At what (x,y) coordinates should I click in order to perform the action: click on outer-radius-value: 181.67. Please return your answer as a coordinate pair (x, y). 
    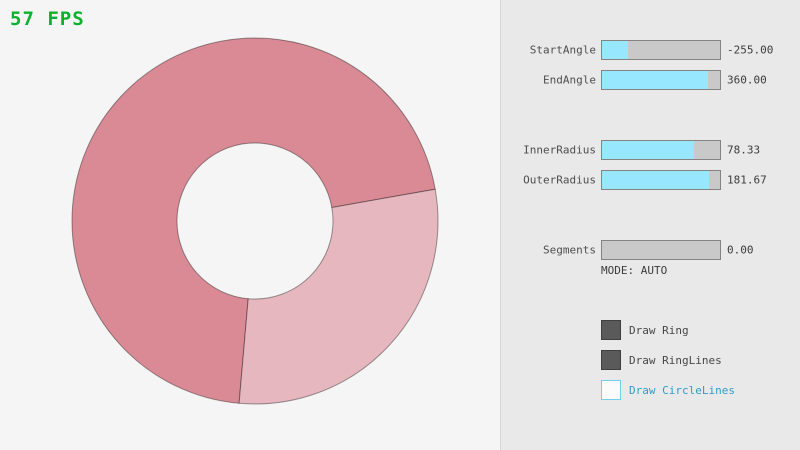
    Looking at the image, I should click on (747, 180).